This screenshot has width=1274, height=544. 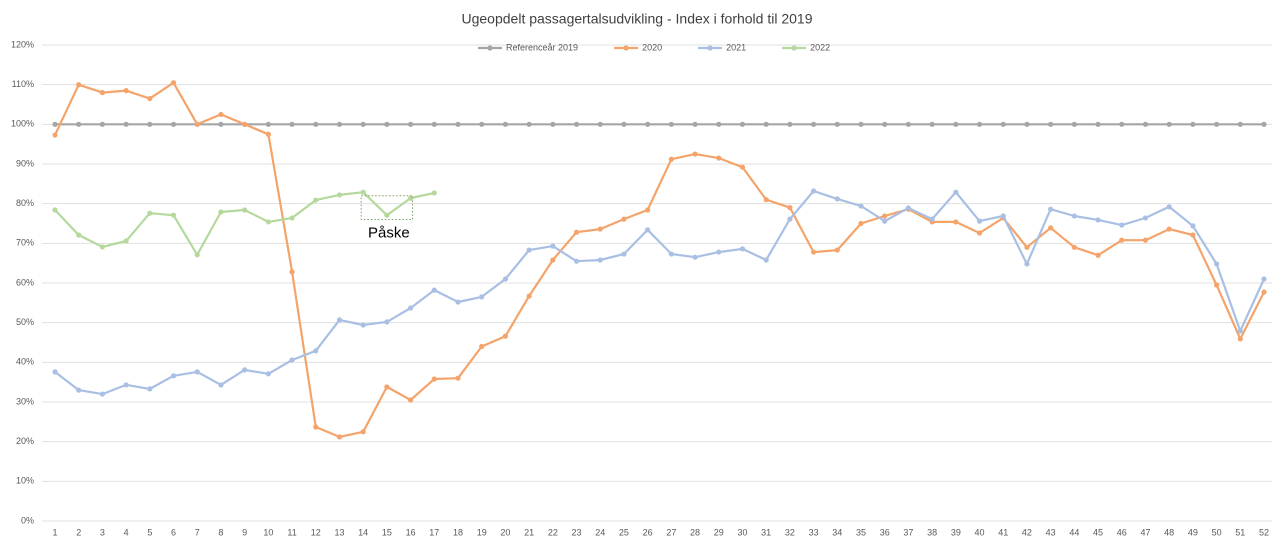 I want to click on y-tick-label: 120%, so click(x=22, y=44).